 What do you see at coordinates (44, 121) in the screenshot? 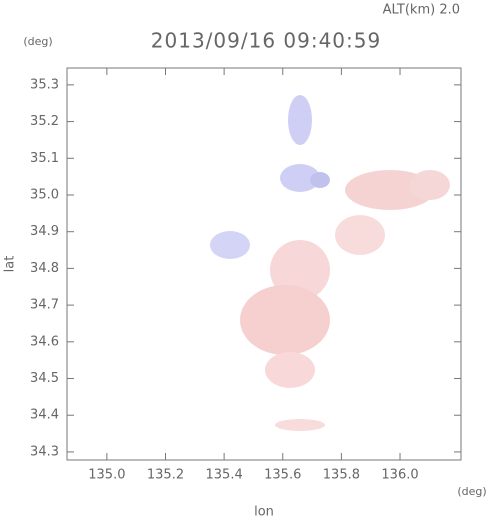
I see `y-tick-label: 35.2` at bounding box center [44, 121].